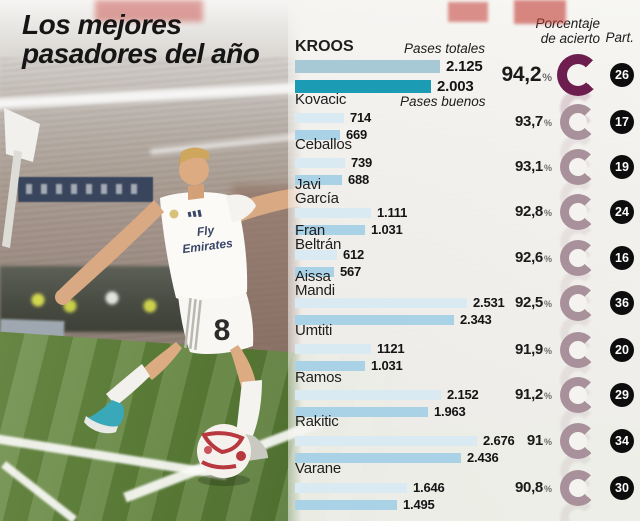  What do you see at coordinates (467, 206) in the screenshot?
I see `player-row: Javi García 1.111 1.031` at bounding box center [467, 206].